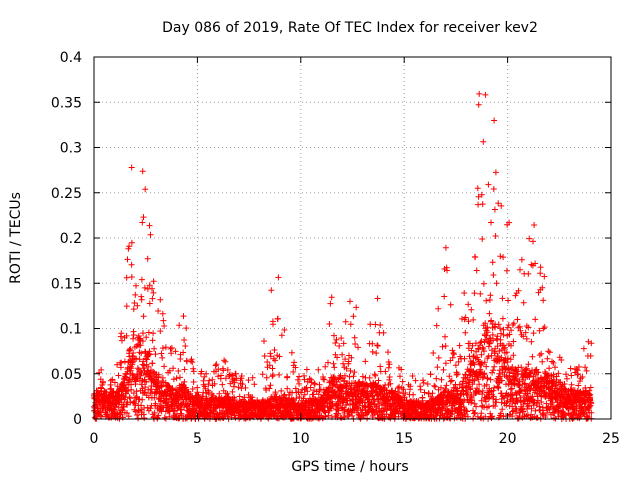 The width and height of the screenshot is (640, 480). I want to click on x-tick-label: 15, so click(404, 439).